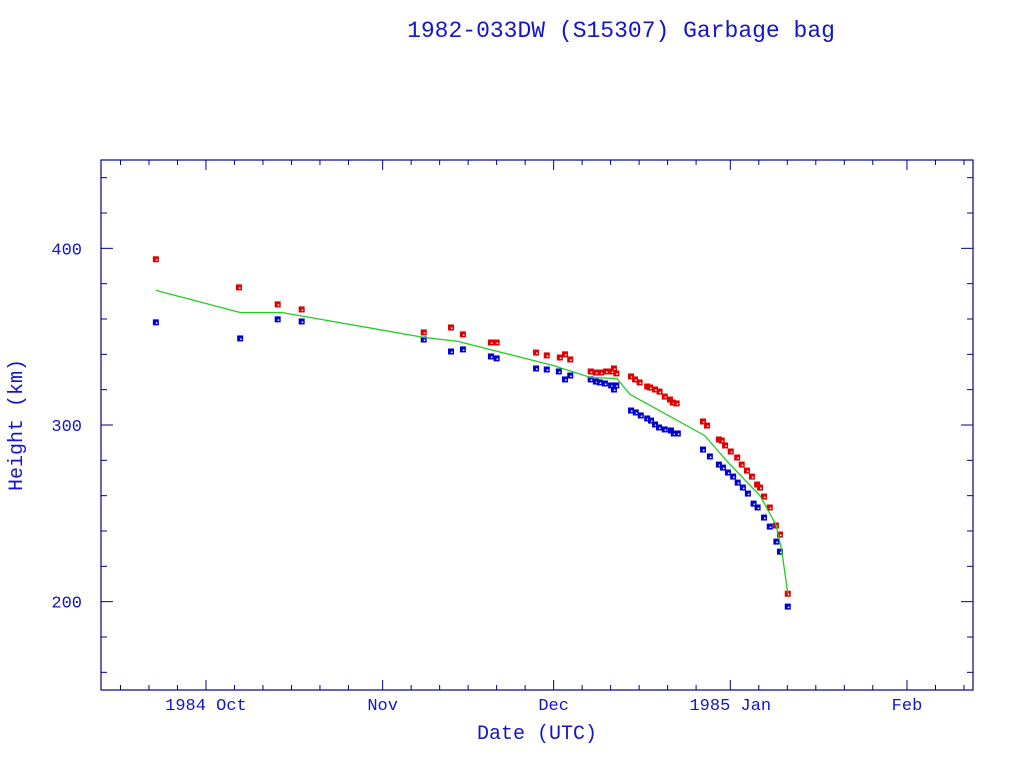 The image size is (1024, 768). What do you see at coordinates (382, 706) in the screenshot?
I see `x-tick-label: Nov` at bounding box center [382, 706].